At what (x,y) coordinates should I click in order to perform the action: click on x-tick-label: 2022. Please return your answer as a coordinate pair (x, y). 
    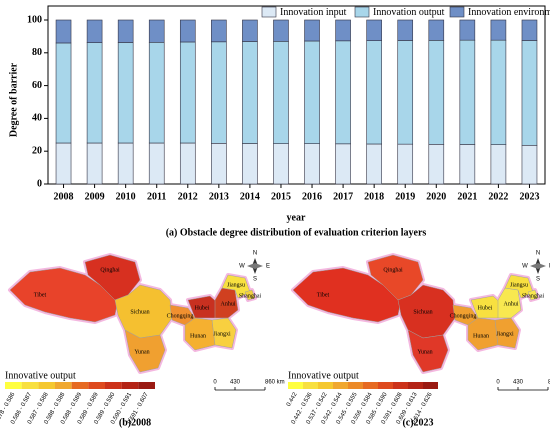
    Looking at the image, I should click on (498, 196).